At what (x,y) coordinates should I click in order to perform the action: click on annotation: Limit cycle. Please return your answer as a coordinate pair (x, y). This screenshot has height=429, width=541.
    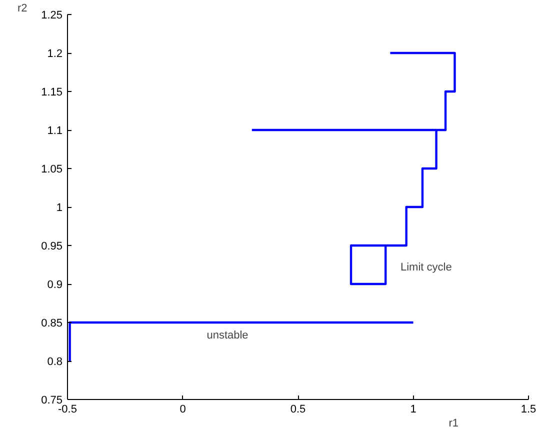
    Looking at the image, I should click on (426, 268).